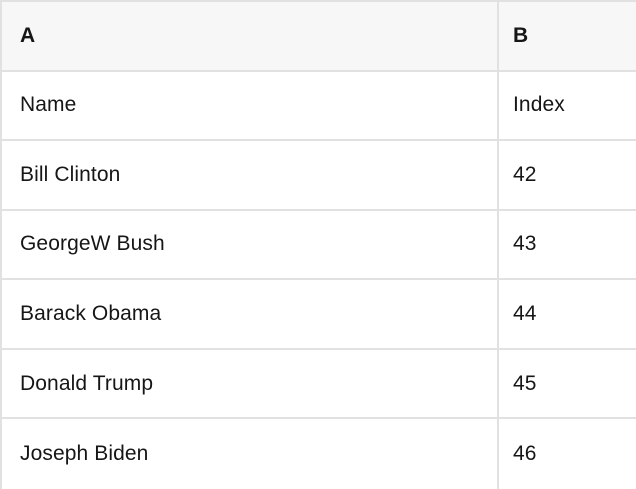  What do you see at coordinates (525, 314) in the screenshot?
I see `table-cell-index: 44` at bounding box center [525, 314].